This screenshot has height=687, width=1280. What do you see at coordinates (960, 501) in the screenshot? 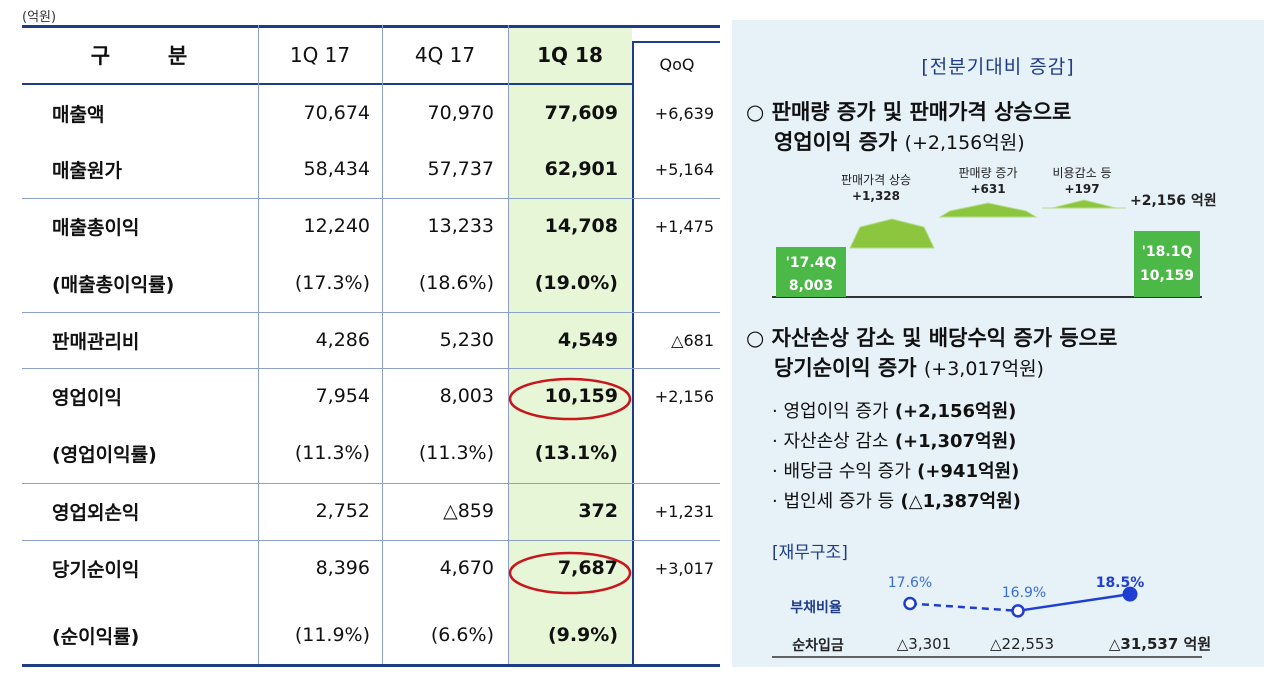
I see `item-value: (△1,387억원)` at bounding box center [960, 501].